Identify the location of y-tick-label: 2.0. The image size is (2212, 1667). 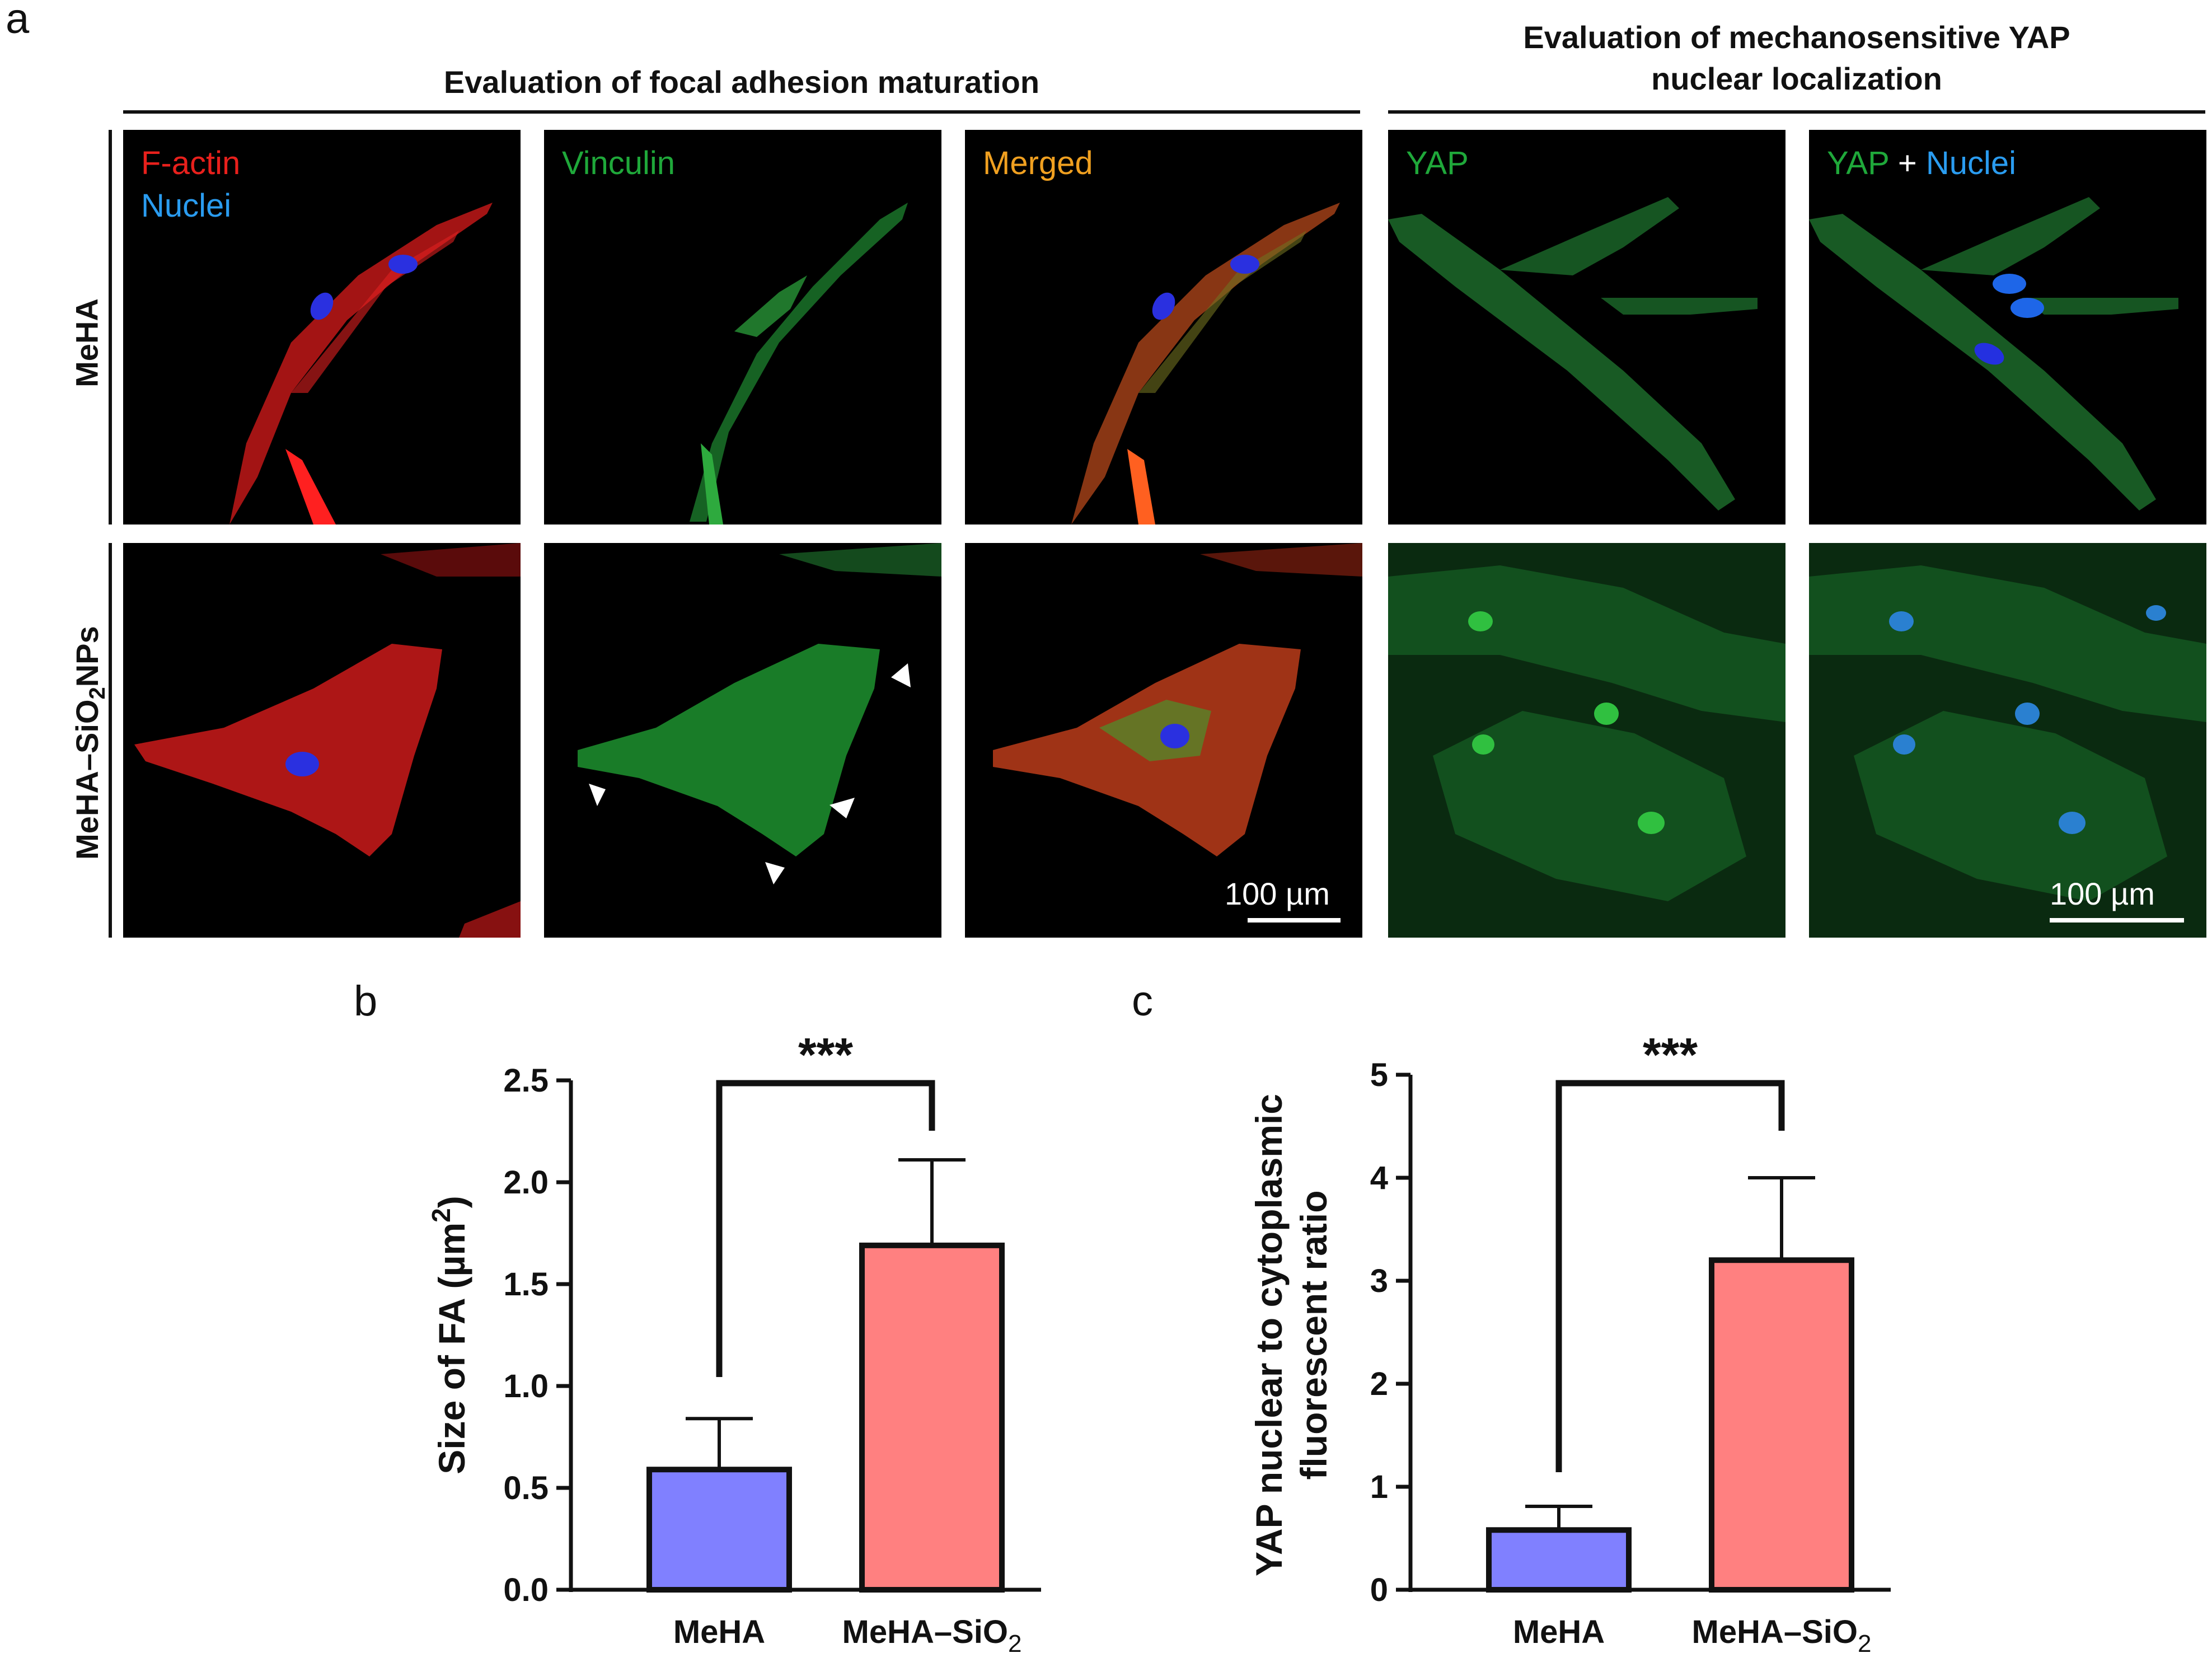
(526, 1182).